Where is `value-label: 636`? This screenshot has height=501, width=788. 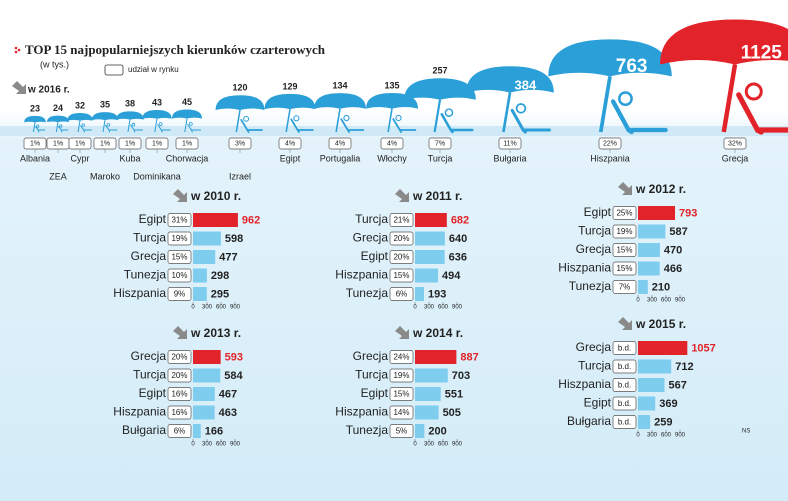
value-label: 636 is located at coordinates (458, 257).